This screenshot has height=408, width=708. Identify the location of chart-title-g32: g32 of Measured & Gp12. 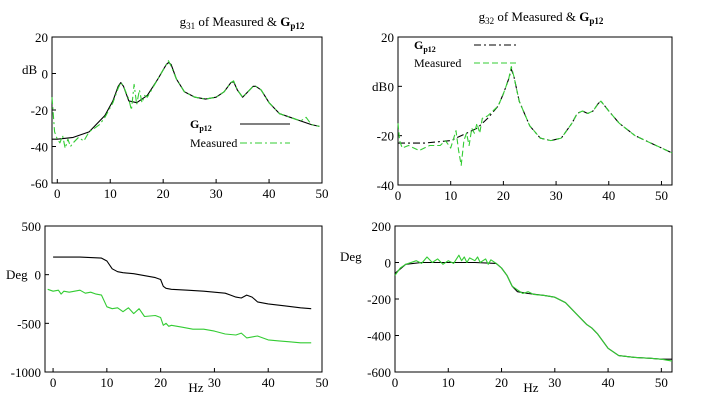
(541, 17).